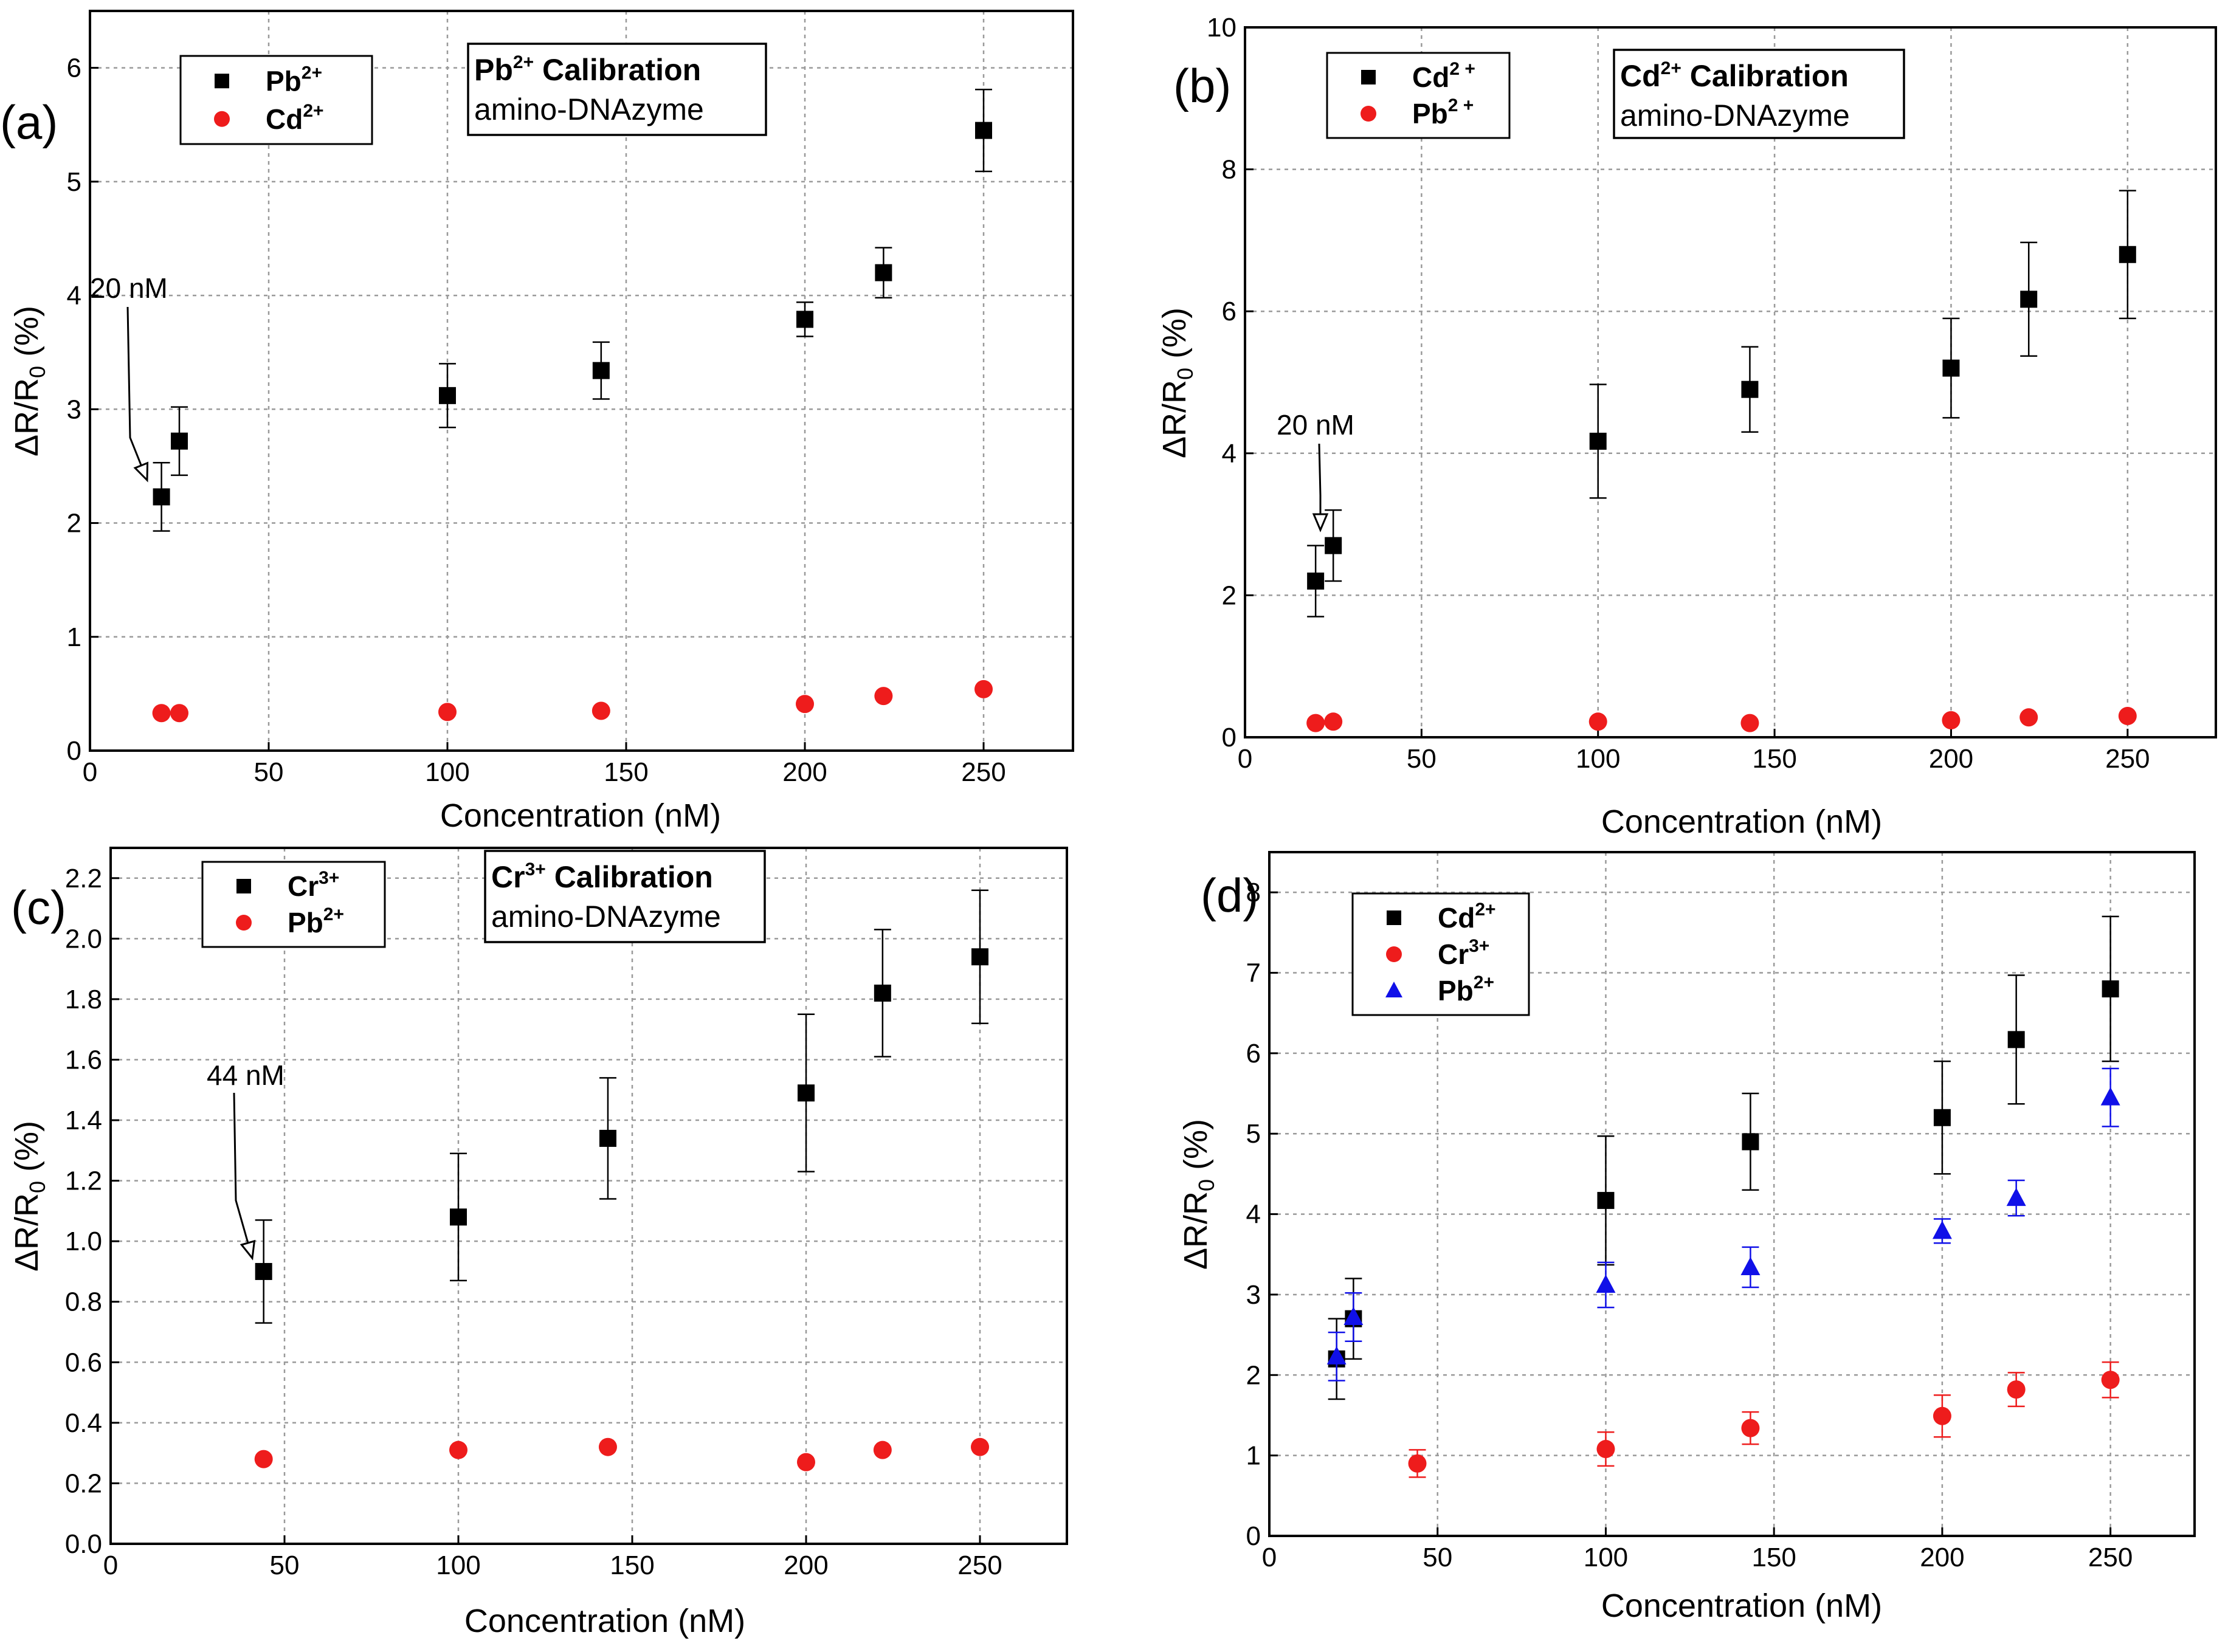 Image resolution: width=2228 pixels, height=1652 pixels. I want to click on chart-title-prefix: Pb, so click(493, 70).